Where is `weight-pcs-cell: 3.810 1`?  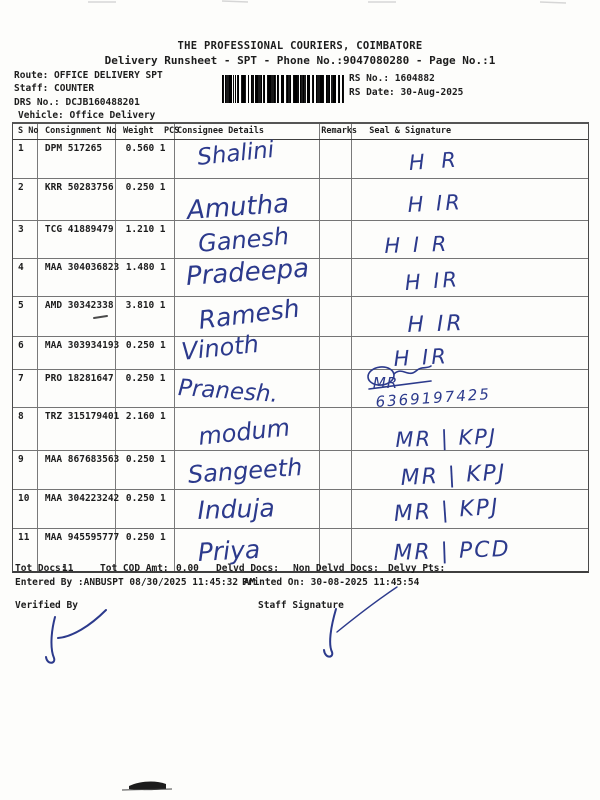
weight-pcs-cell: 3.810 1 is located at coordinates (145, 316).